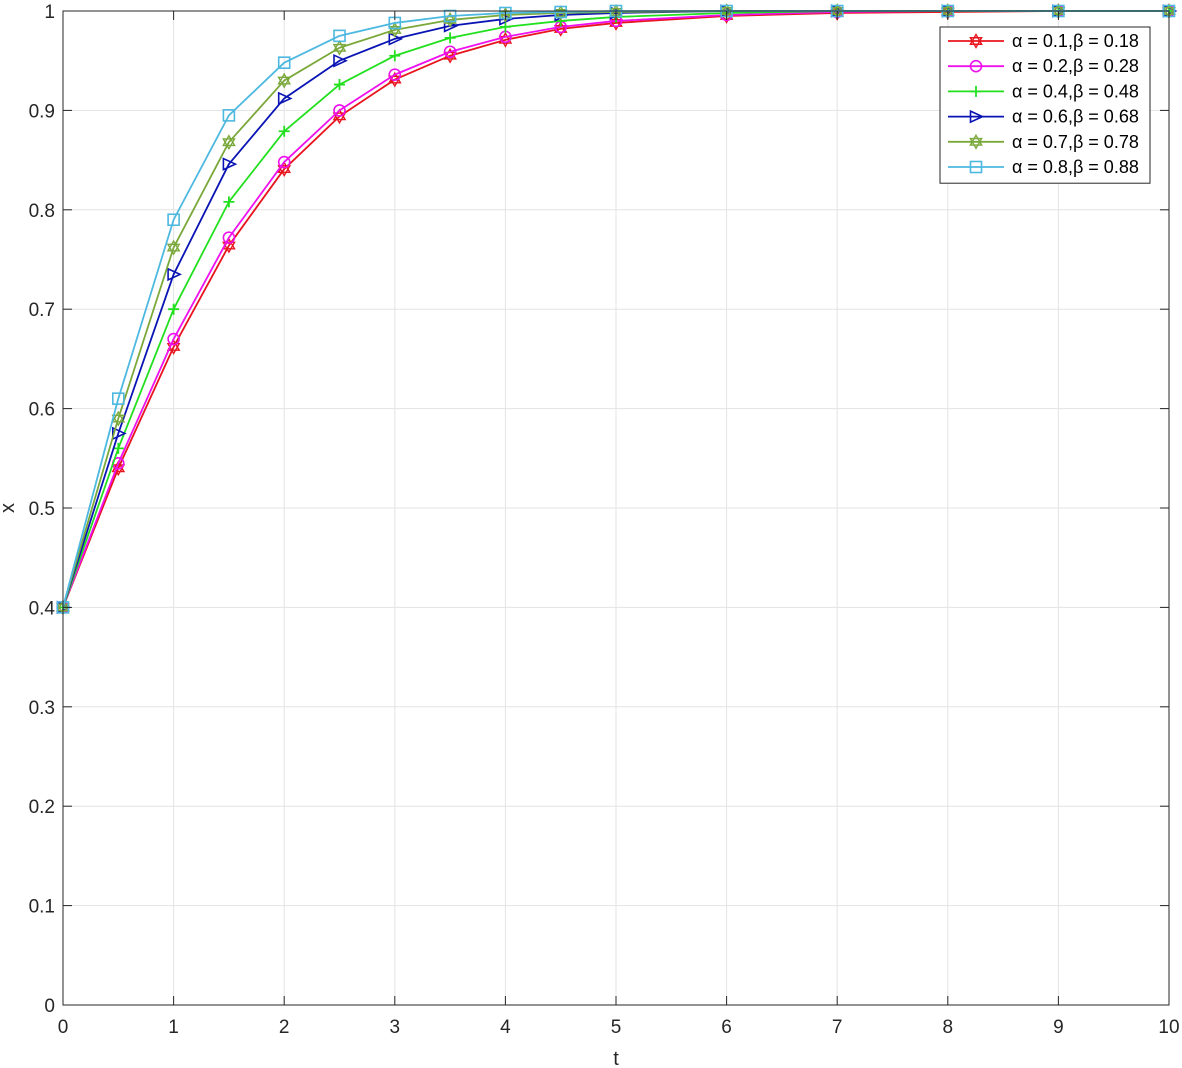  I want to click on y-tick-label: 0, so click(49, 1006).